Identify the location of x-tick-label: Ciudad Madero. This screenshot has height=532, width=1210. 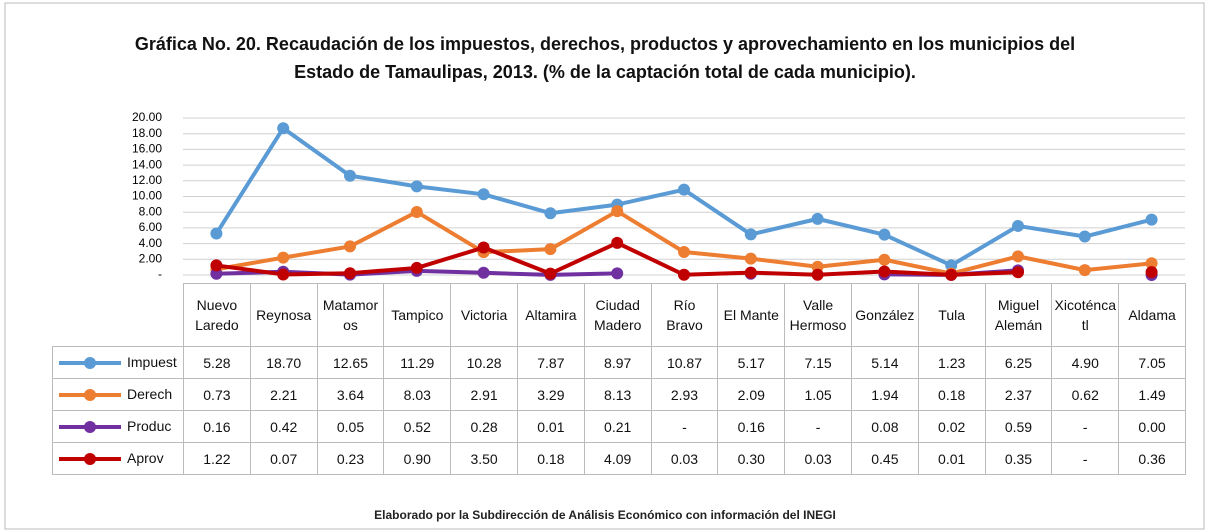
(617, 315).